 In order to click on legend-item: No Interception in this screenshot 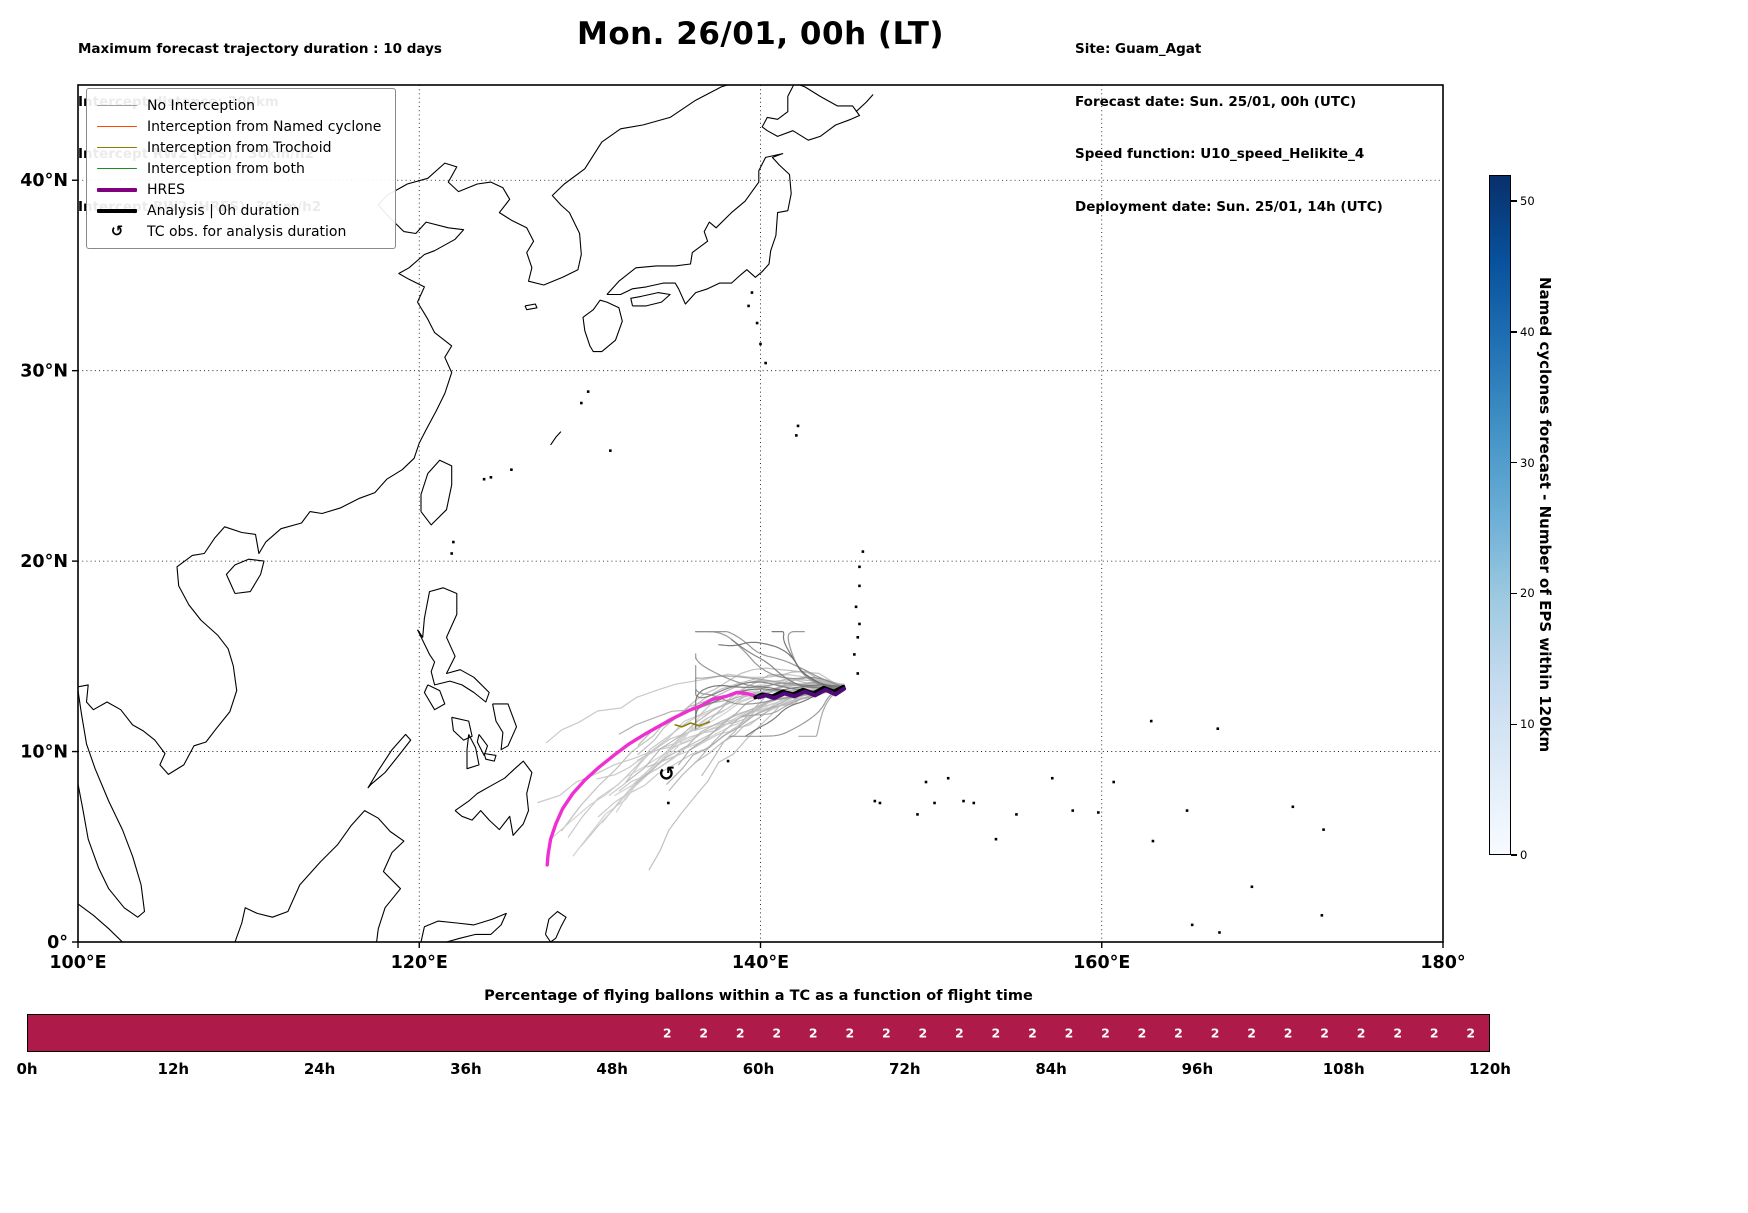, I will do `click(241, 105)`.